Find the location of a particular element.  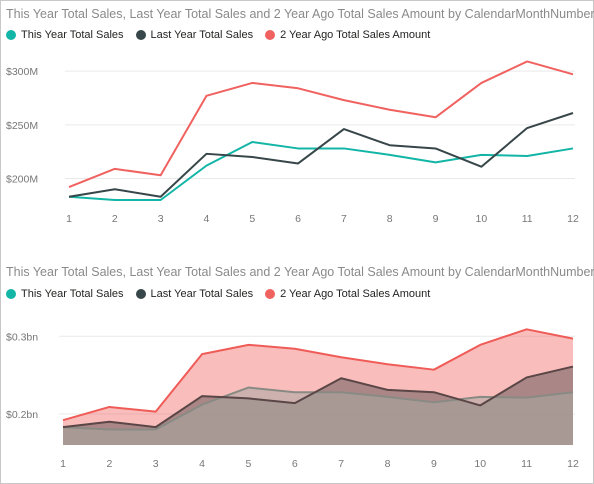

y-tick-label: $200M is located at coordinates (22, 180).